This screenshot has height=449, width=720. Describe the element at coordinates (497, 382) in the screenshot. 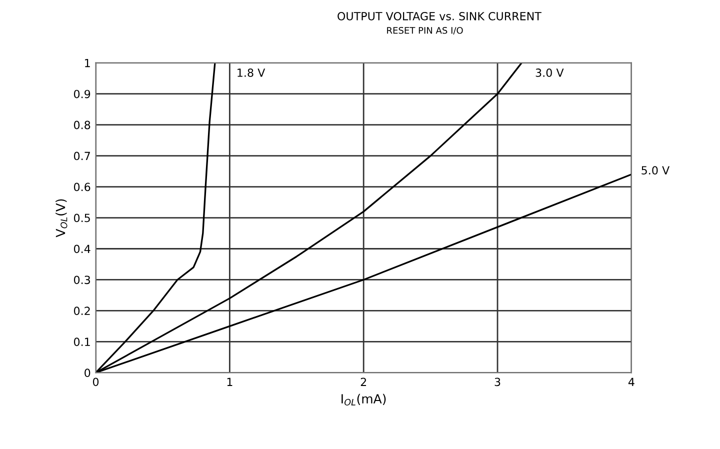

I see `x-tick-label: 3` at that location.